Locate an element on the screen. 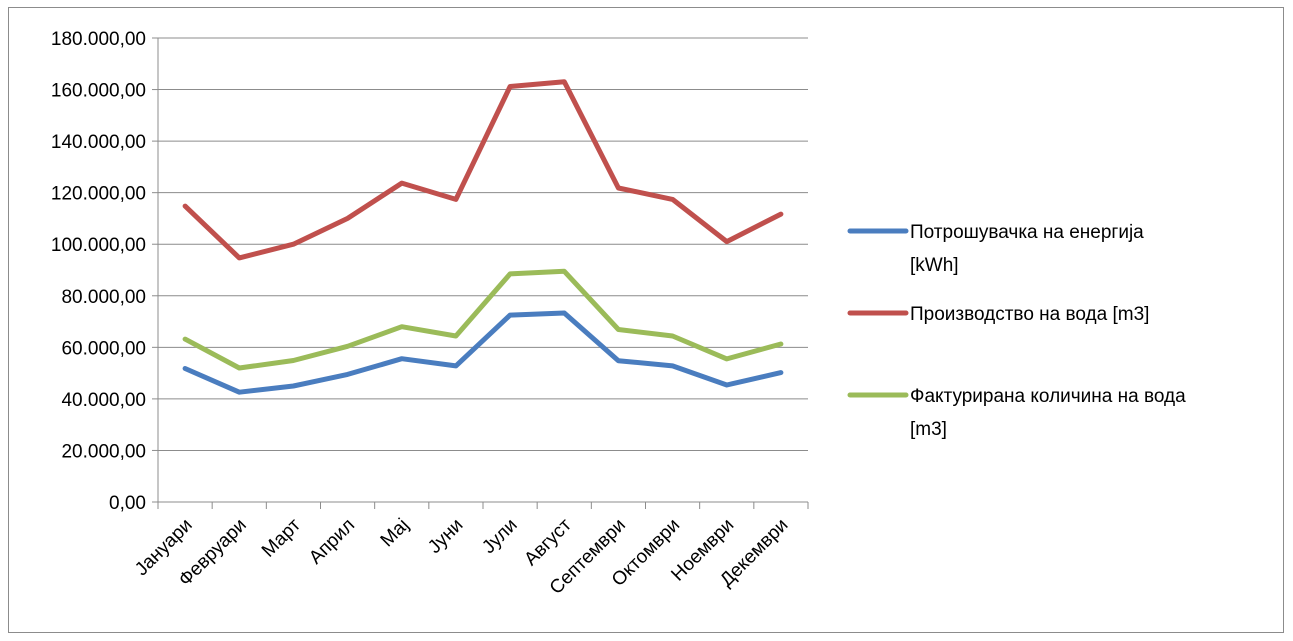 The image size is (1293, 641). legend-label: Фактурирана количина на вода is located at coordinates (1048, 396).